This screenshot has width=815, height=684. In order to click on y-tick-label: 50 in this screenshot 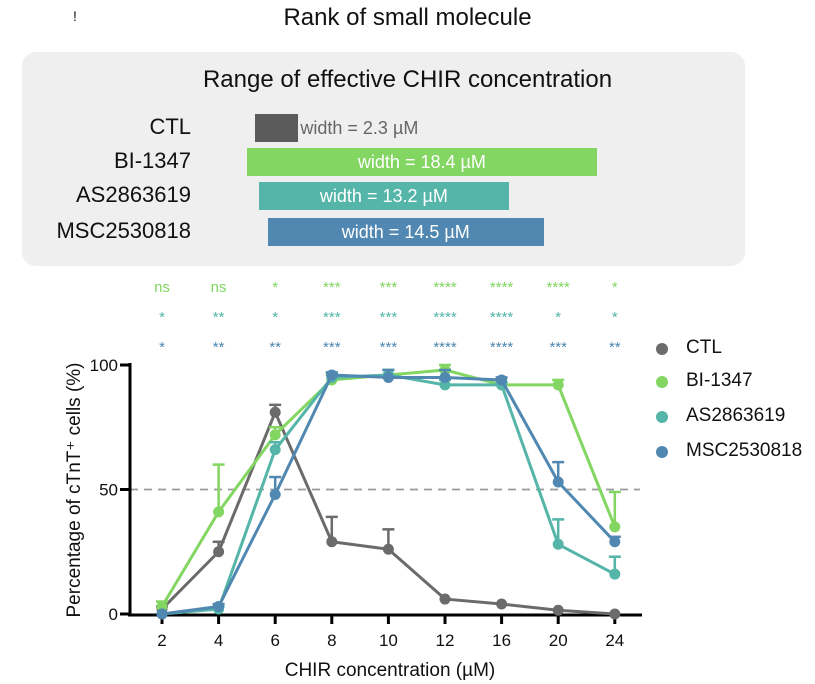, I will do `click(108, 490)`.